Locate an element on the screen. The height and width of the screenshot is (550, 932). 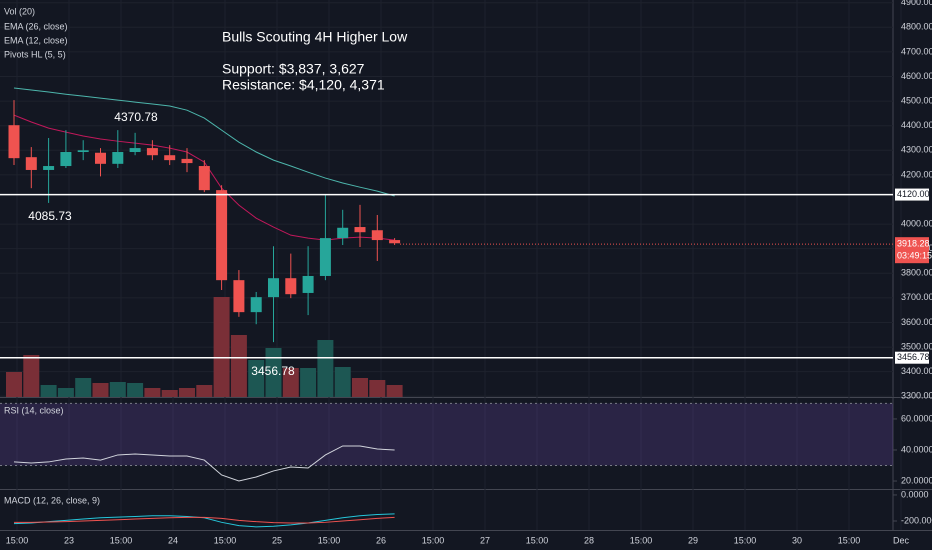
x-tick-label: 30 is located at coordinates (797, 540).